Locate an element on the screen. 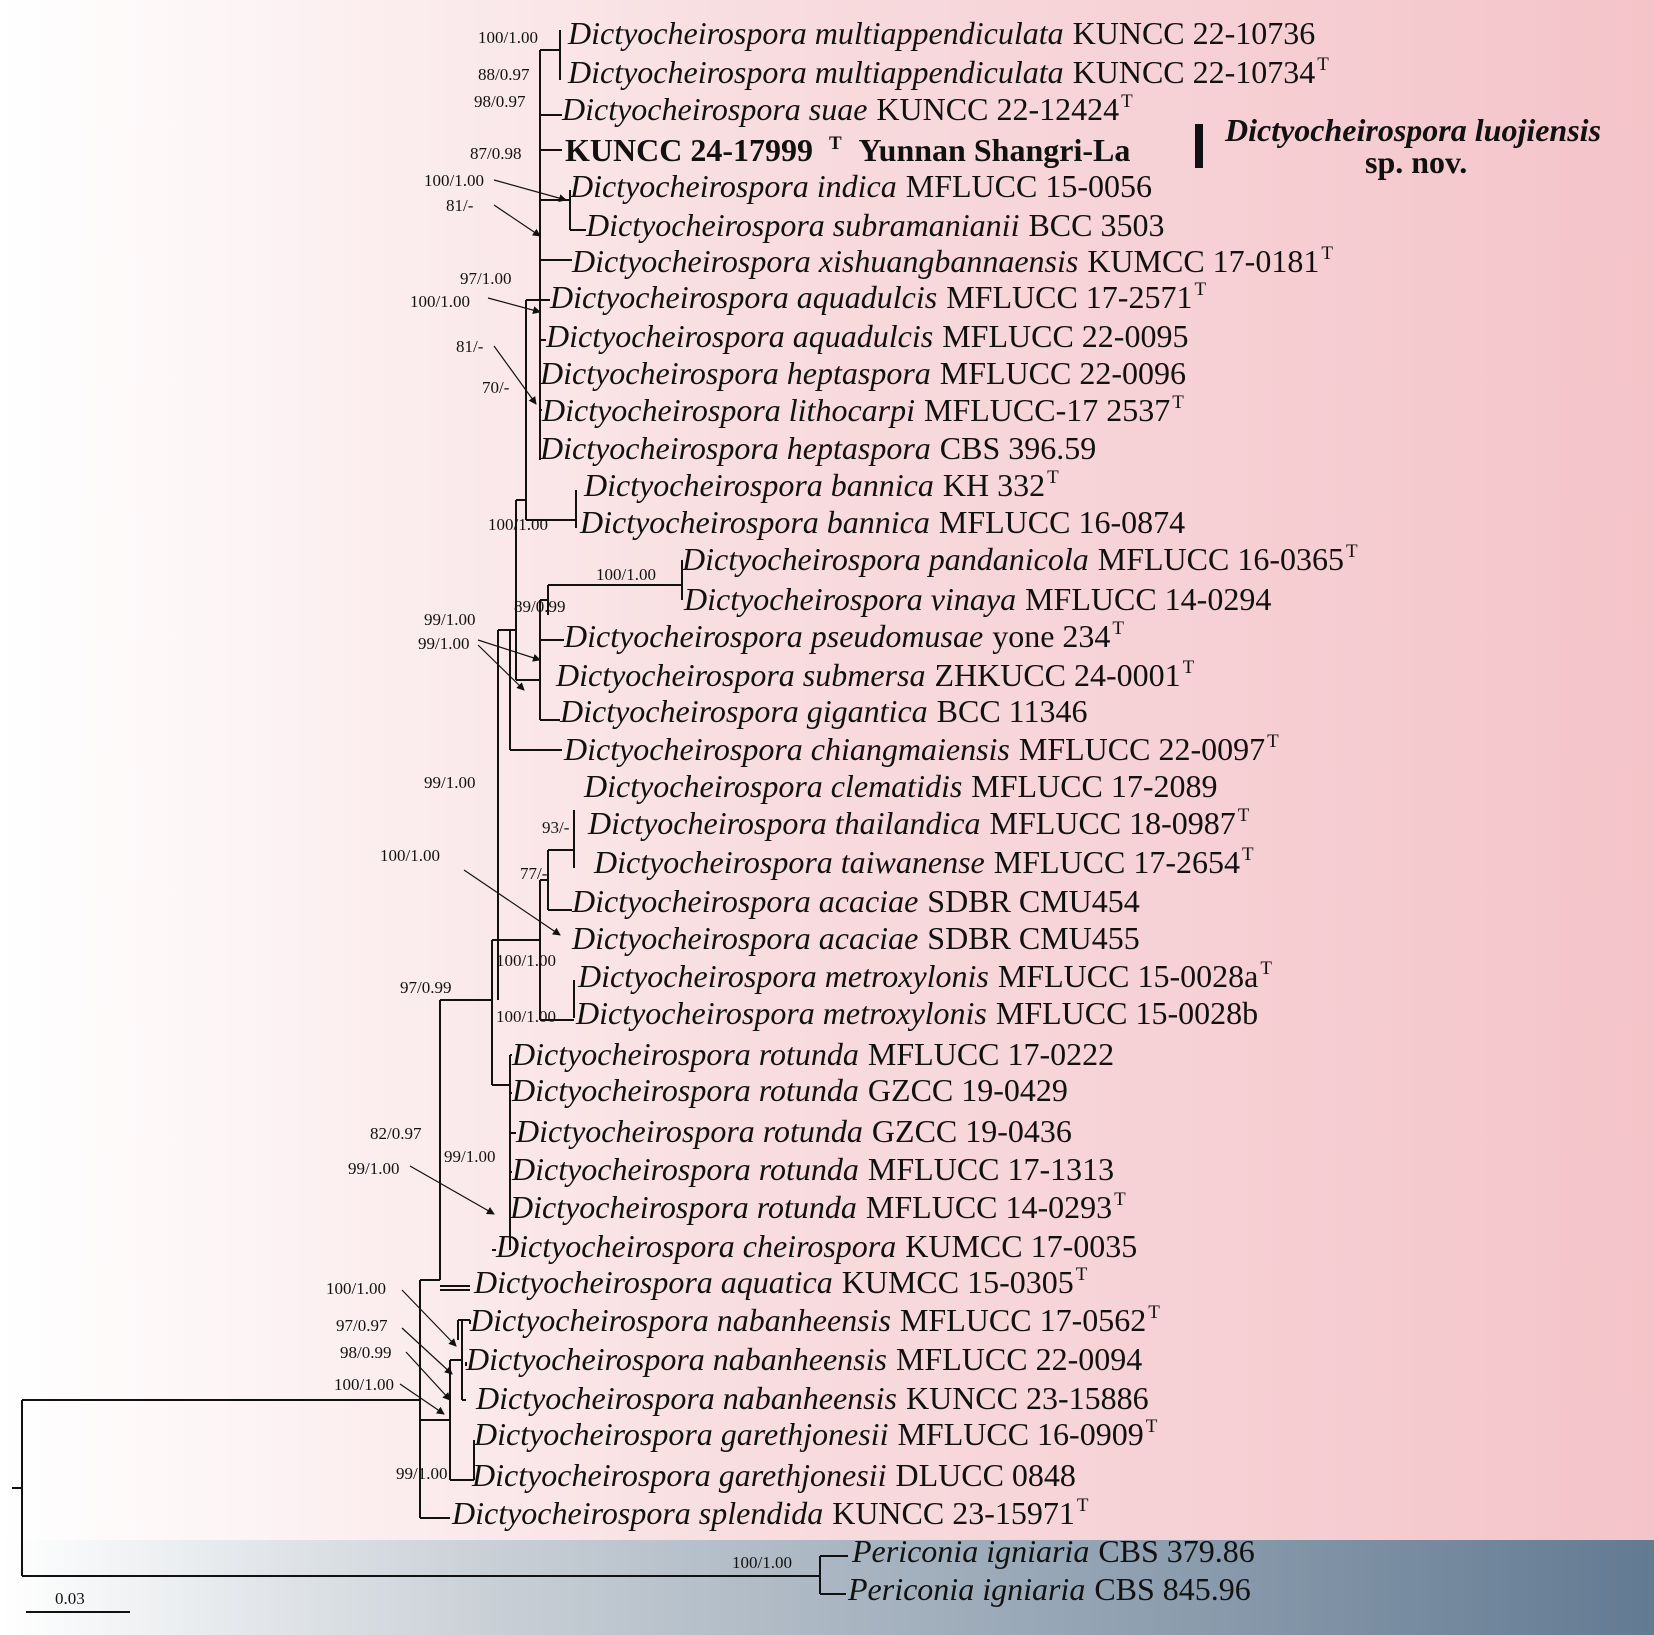  taxon-strain: MFLUCC 17-2571 is located at coordinates (1069, 297).